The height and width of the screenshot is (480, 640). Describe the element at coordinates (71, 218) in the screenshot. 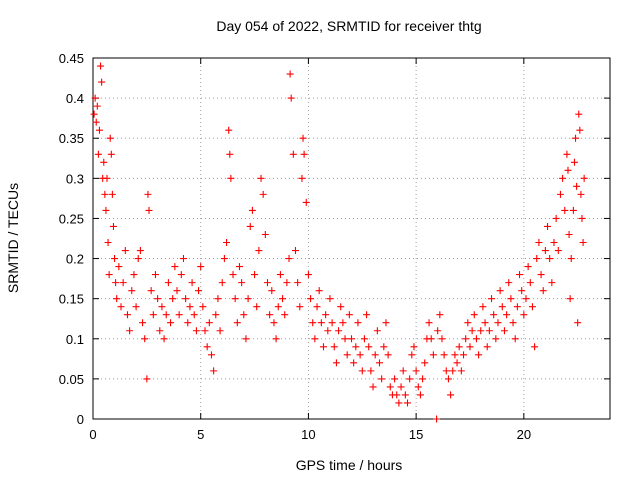

I see `y-tick-label: 0.25` at that location.